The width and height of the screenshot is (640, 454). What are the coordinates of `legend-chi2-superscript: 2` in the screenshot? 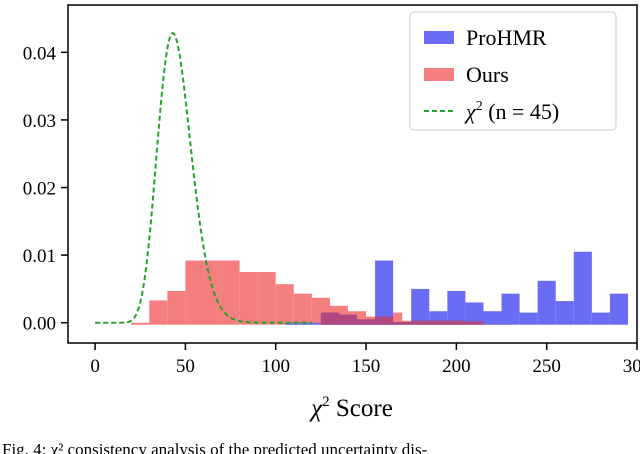 It's located at (479, 106).